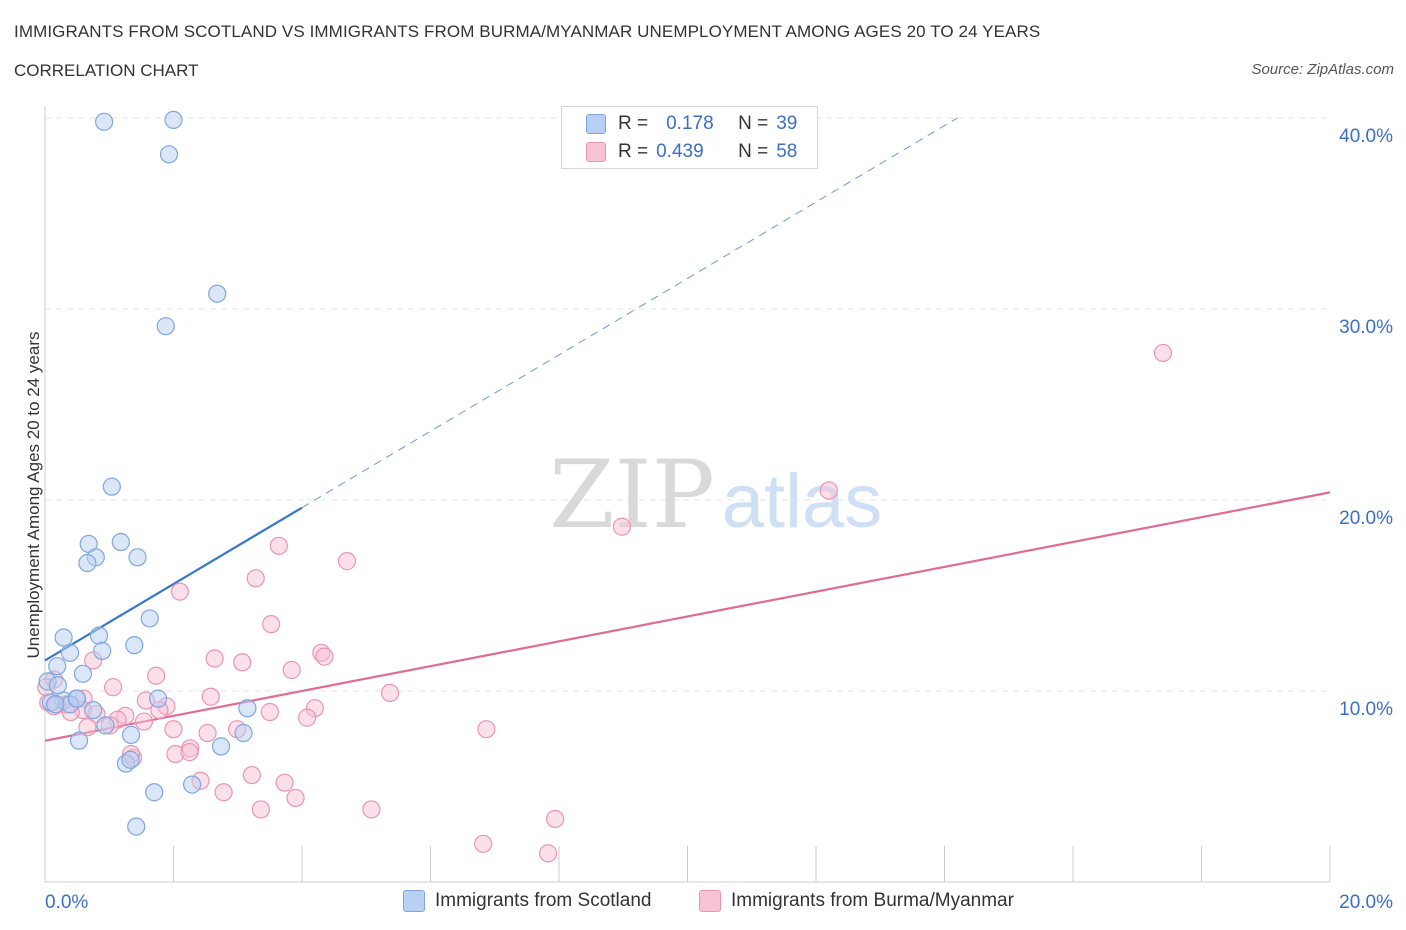  Describe the element at coordinates (1366, 136) in the screenshot. I see `y-tick-label: 40.0%` at that location.